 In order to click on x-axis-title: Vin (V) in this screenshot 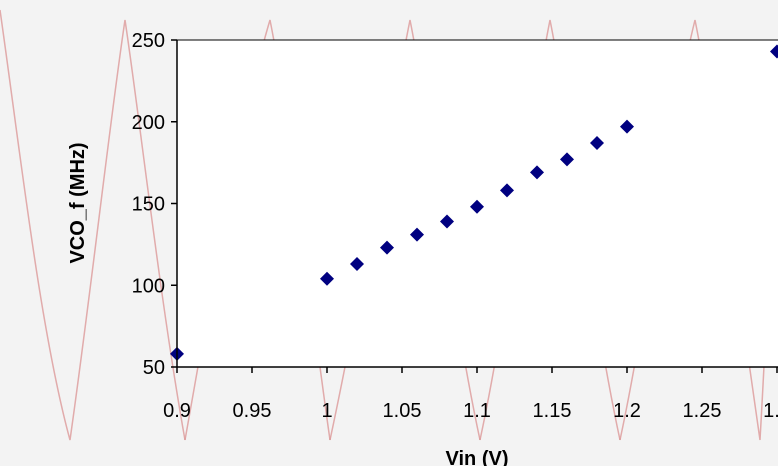, I will do `click(477, 457)`.